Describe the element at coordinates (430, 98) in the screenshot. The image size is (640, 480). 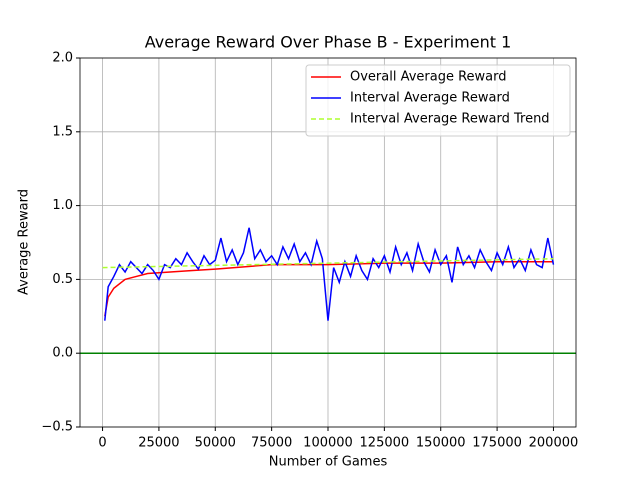
I see `legend-label: Interval Average Reward` at that location.